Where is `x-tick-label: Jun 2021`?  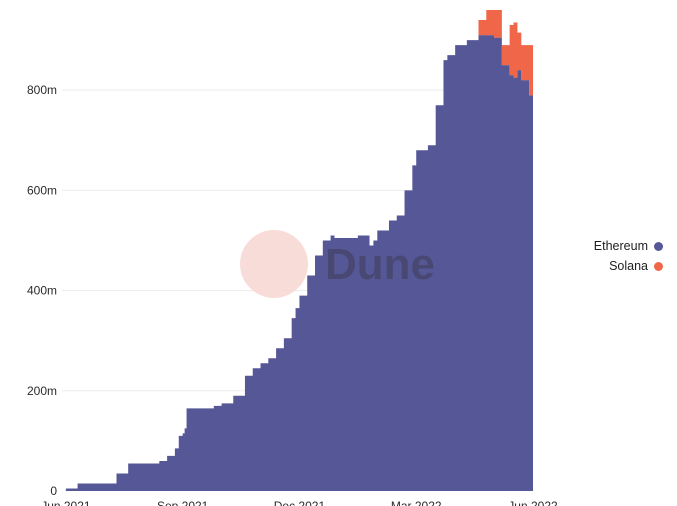 x-tick-label: Jun 2021 is located at coordinates (66, 502).